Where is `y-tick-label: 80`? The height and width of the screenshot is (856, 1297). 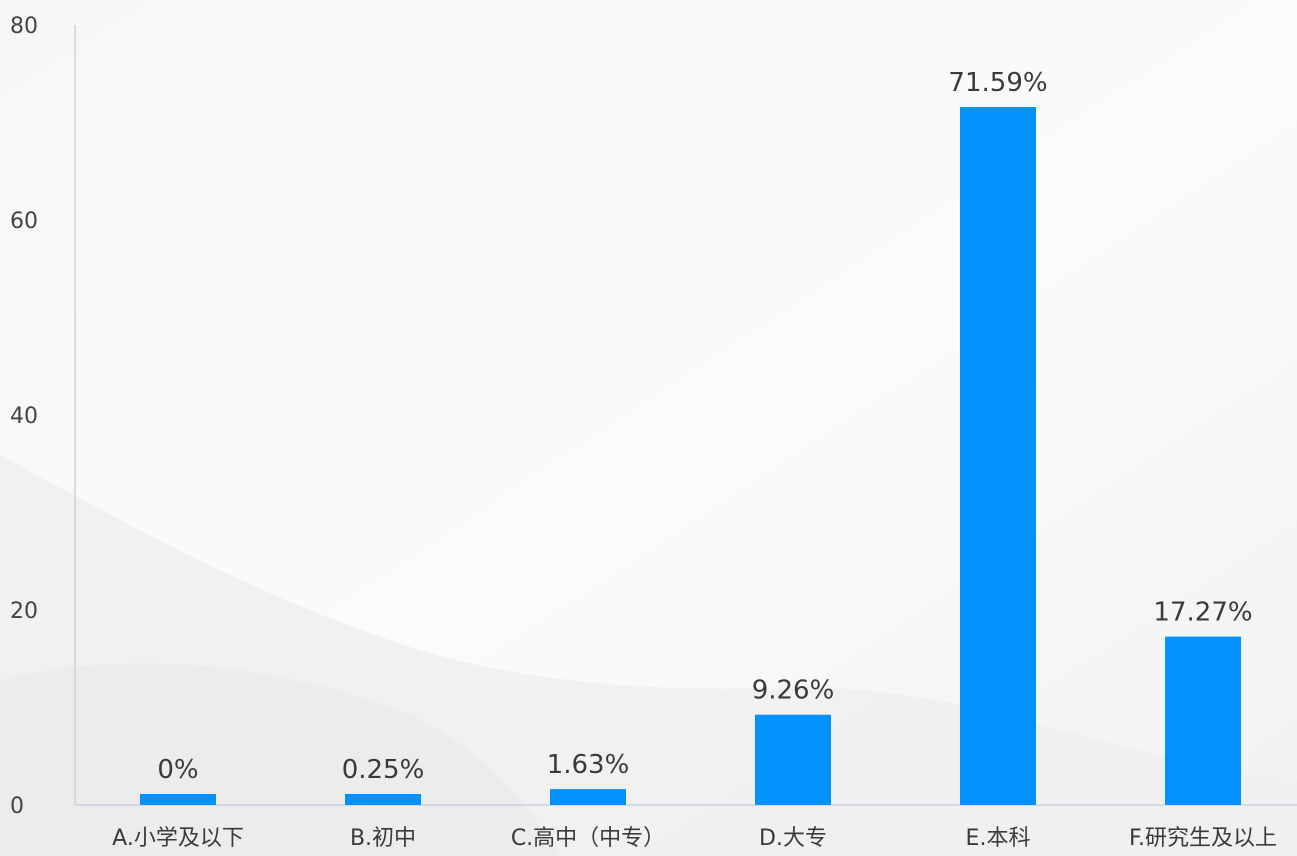
y-tick-label: 80 is located at coordinates (24, 26).